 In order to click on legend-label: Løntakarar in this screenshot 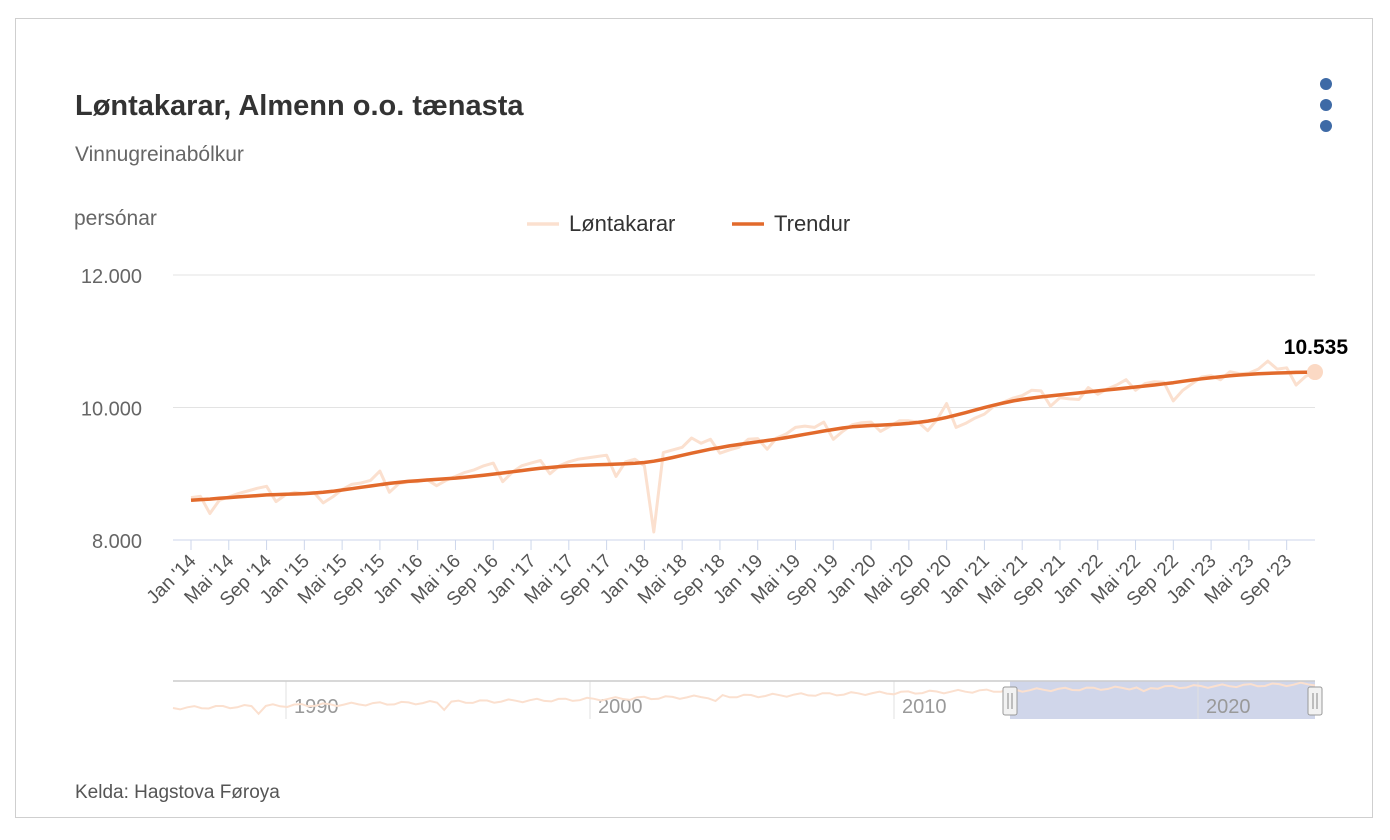, I will do `click(622, 223)`.